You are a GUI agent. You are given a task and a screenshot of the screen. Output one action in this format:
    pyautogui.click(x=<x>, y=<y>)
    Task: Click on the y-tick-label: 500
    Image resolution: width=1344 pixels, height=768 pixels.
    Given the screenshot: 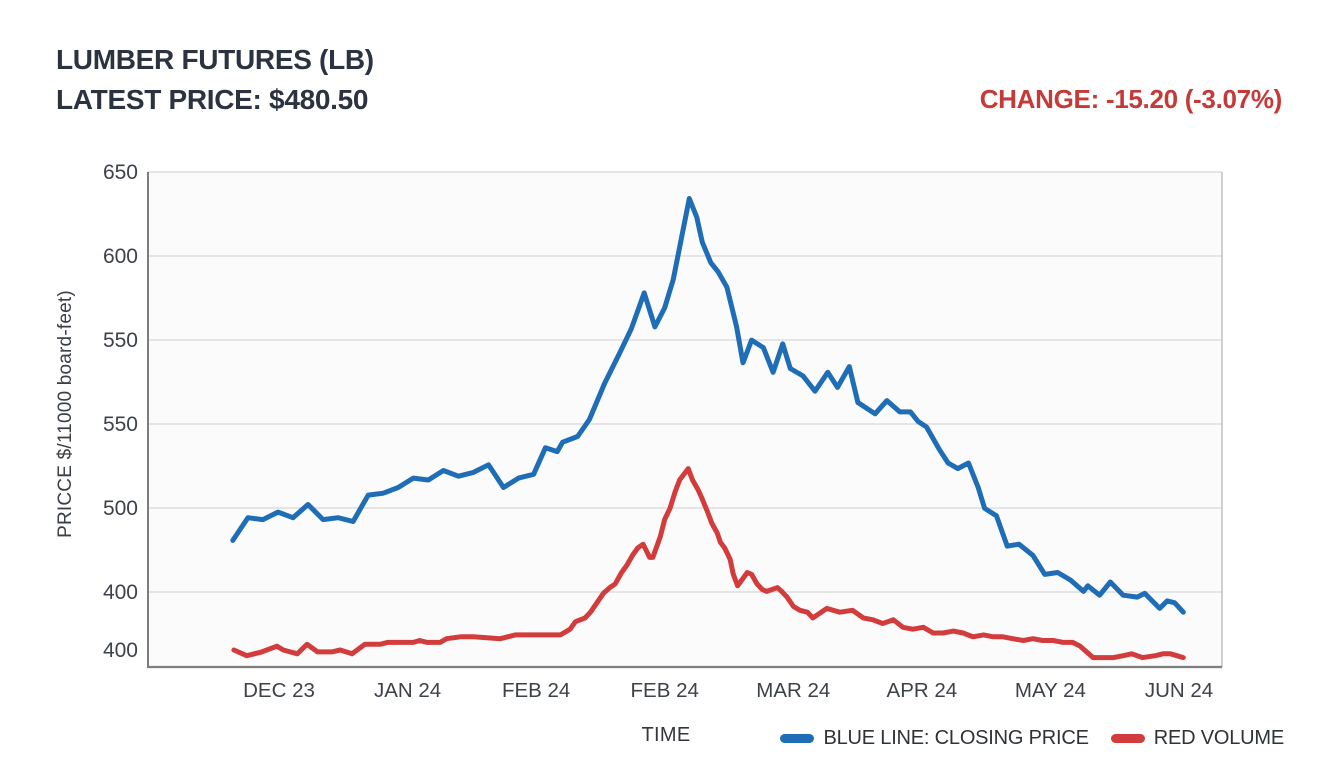 What is the action you would take?
    pyautogui.click(x=120, y=508)
    